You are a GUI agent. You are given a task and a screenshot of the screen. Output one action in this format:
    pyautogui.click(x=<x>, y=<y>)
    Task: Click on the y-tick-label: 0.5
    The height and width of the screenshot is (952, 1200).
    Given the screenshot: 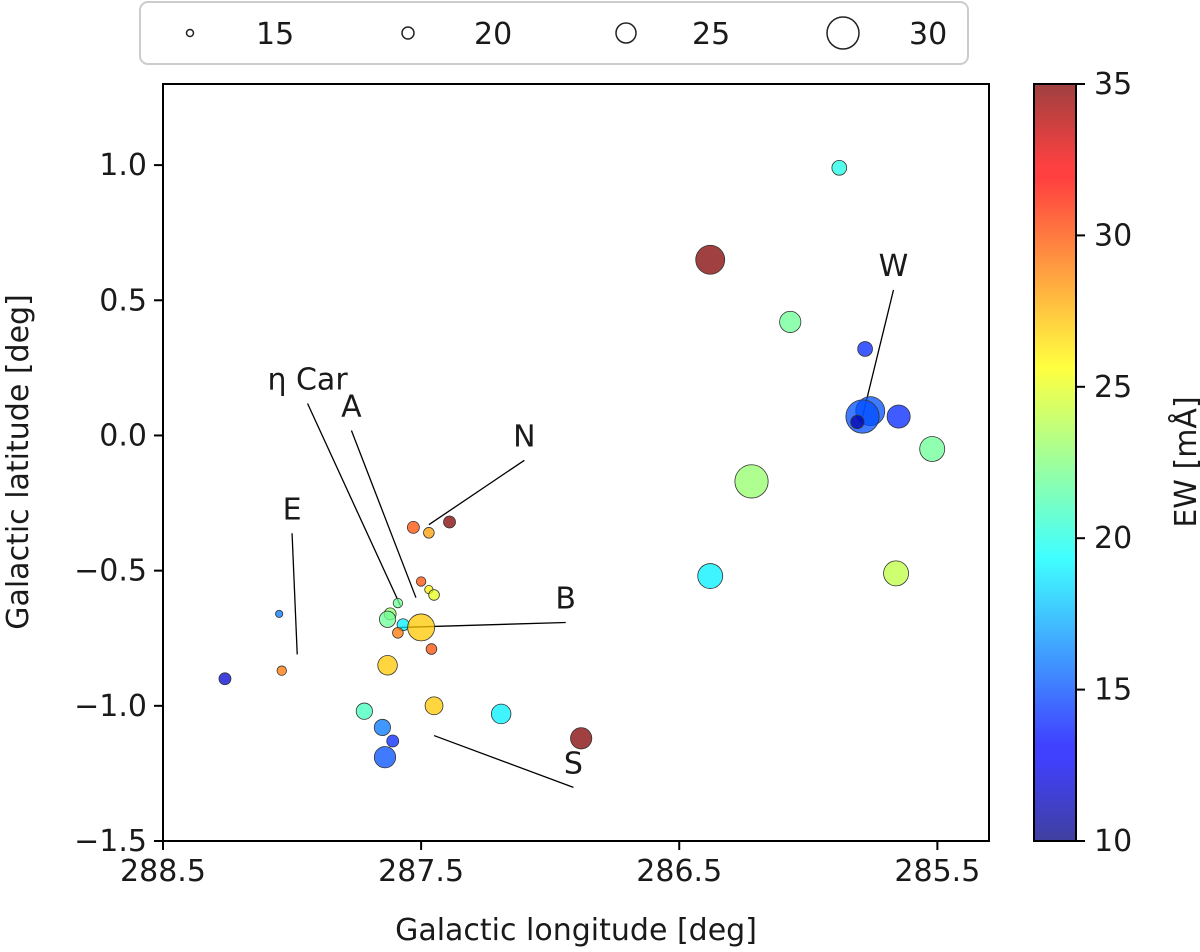 What is the action you would take?
    pyautogui.click(x=123, y=300)
    